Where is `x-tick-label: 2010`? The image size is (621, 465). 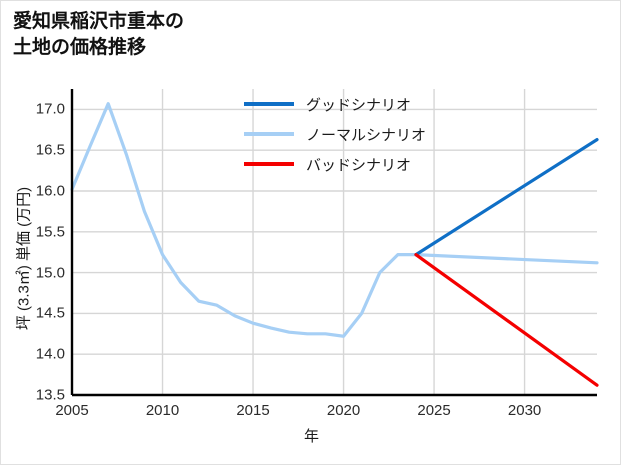
x-tick-label: 2010 is located at coordinates (162, 410).